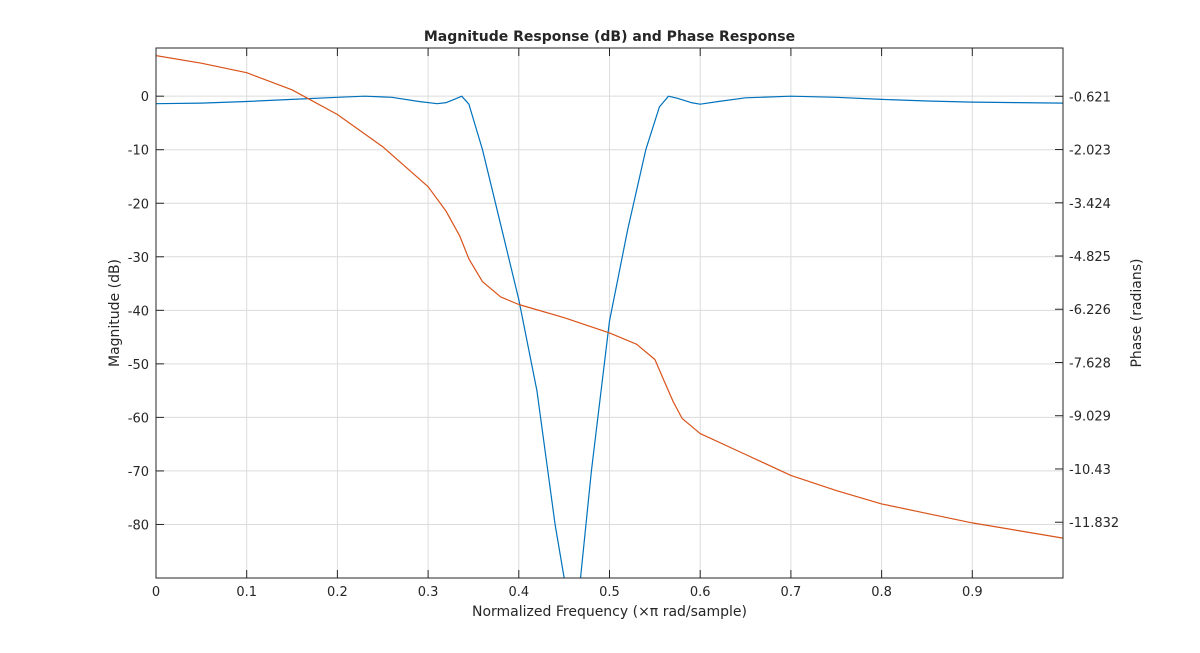 The width and height of the screenshot is (1200, 653). I want to click on right-tick-label: -4.825, so click(1090, 257).